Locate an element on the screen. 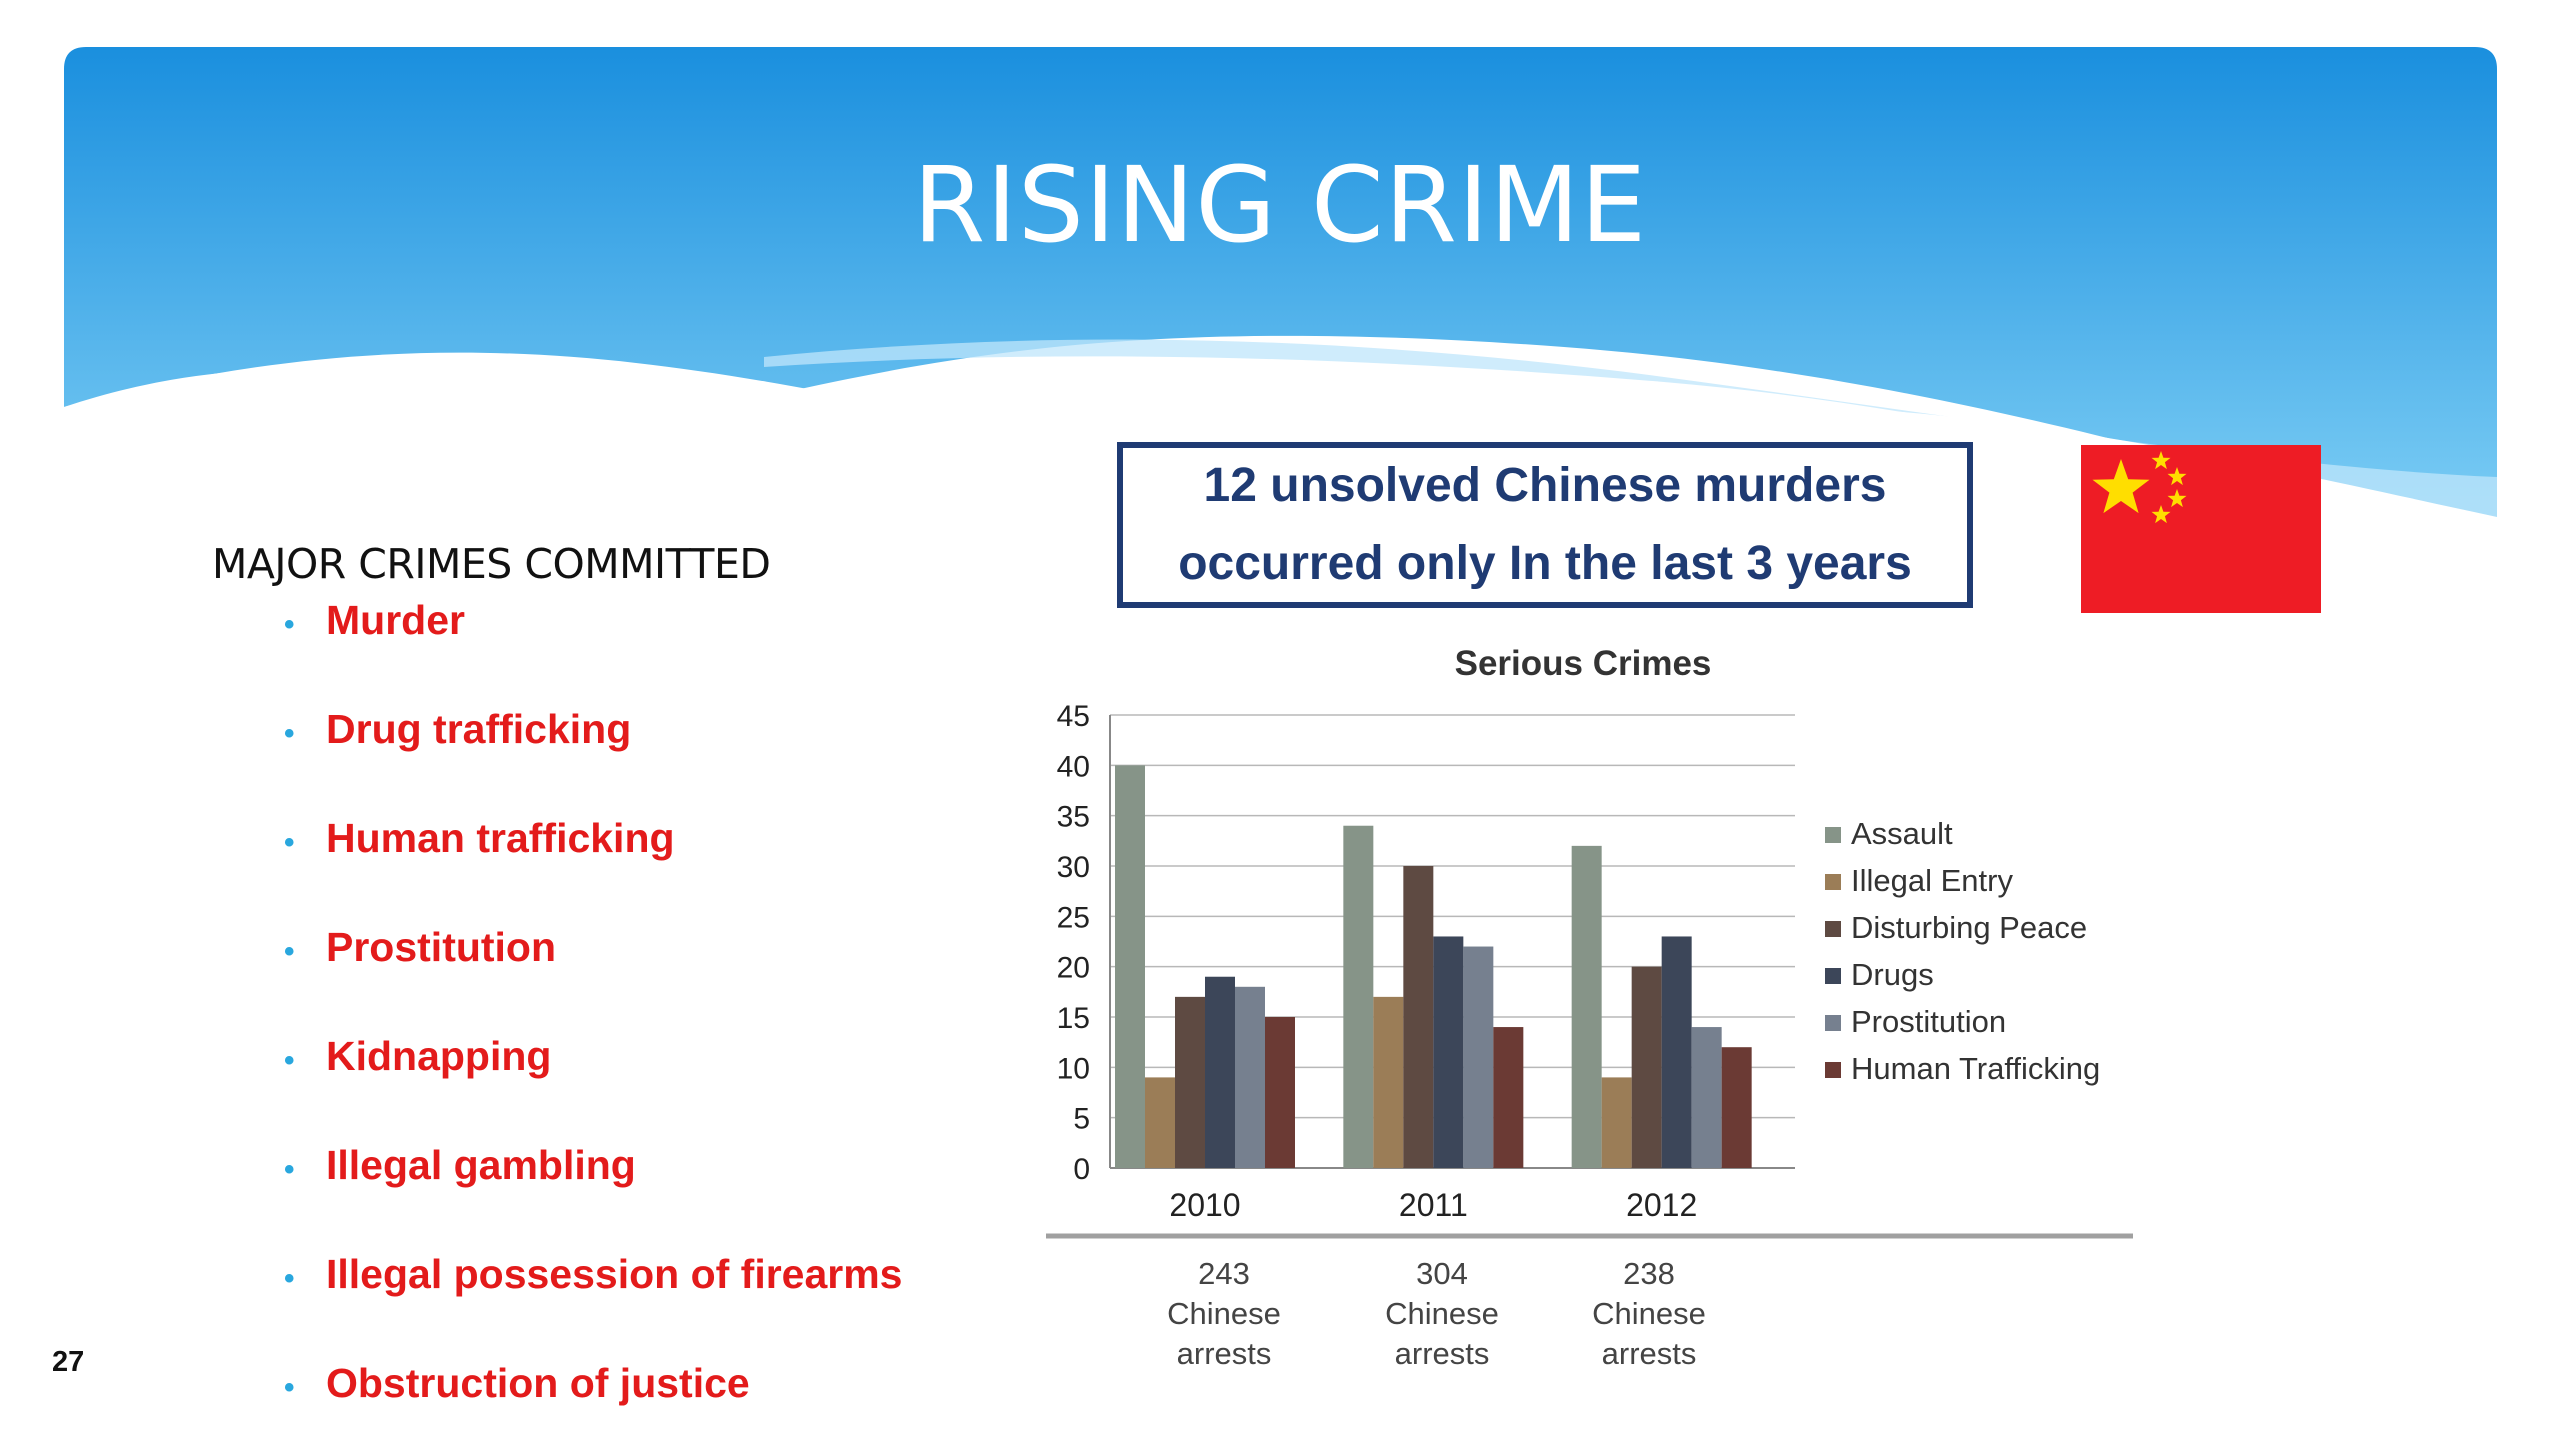 The image size is (2560, 1440). flag-large-star is located at coordinates (2121, 486).